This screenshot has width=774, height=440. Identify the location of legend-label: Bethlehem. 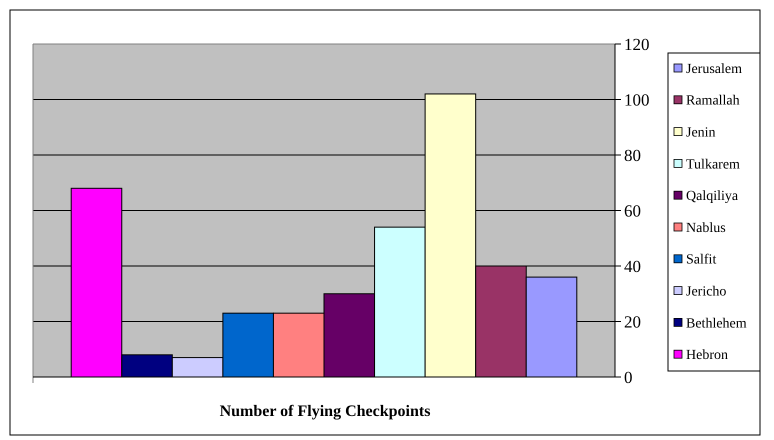
(716, 324).